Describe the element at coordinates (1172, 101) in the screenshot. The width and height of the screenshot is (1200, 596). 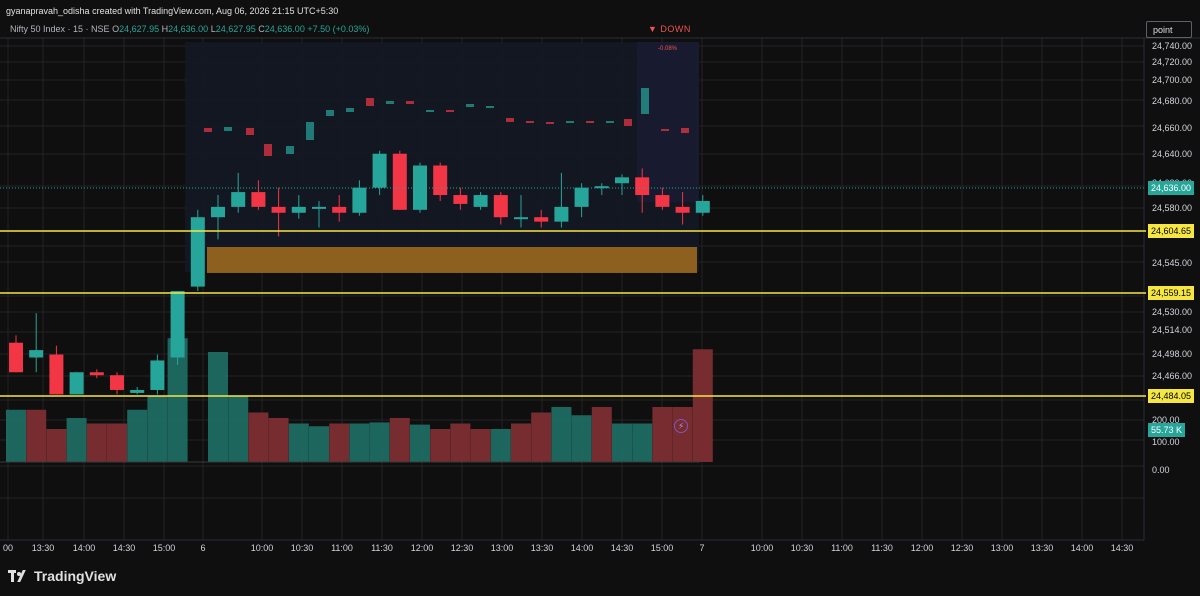
I see `price-axis-label: 24,680.00` at that location.